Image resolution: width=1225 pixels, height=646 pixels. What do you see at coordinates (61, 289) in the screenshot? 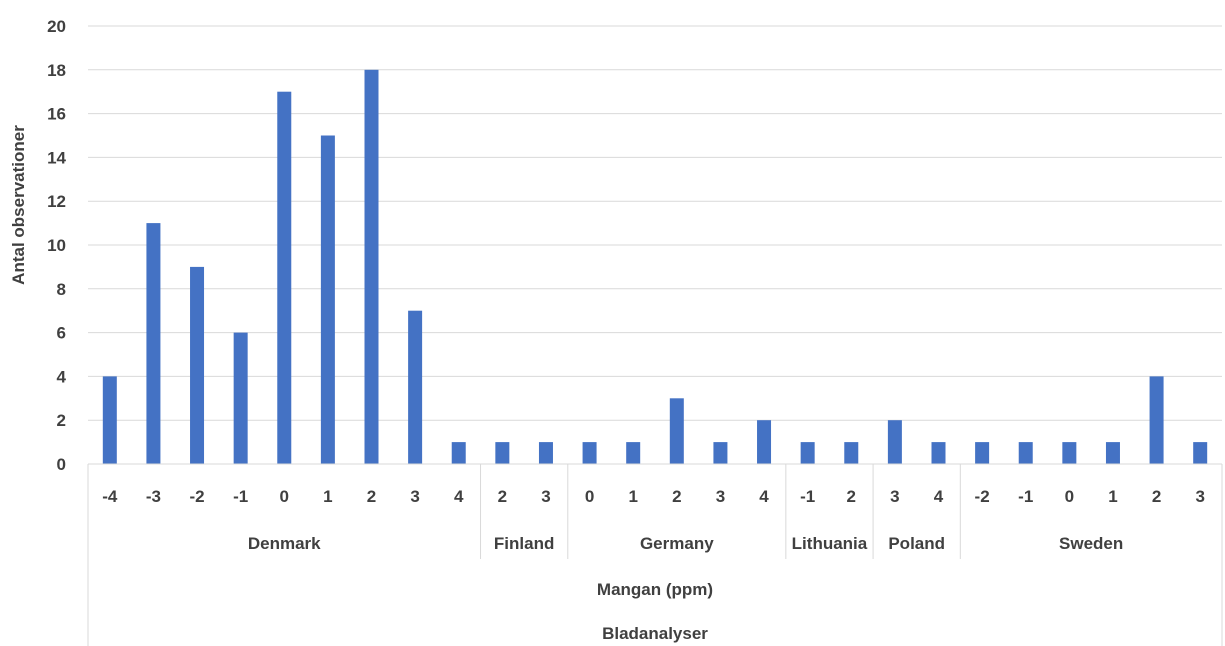
I see `y-tick-label: 8` at bounding box center [61, 289].